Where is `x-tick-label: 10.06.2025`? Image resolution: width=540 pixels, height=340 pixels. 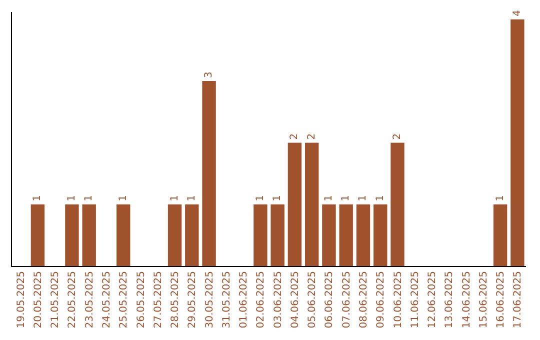 x-tick-label: 10.06.2025 is located at coordinates (398, 299).